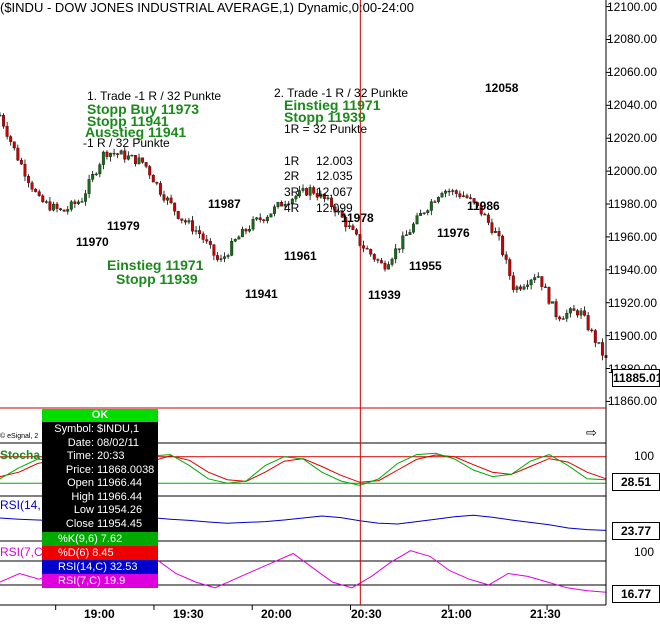  What do you see at coordinates (80, 483) in the screenshot?
I see `cursor-key: Open` at bounding box center [80, 483].